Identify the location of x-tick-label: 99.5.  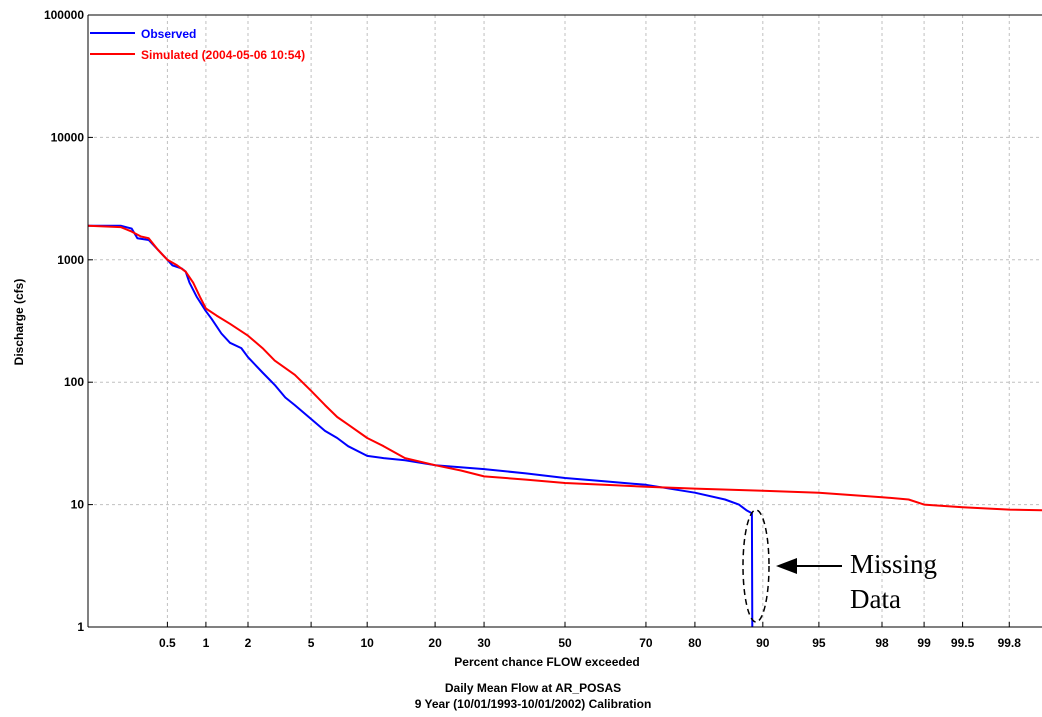
(963, 643).